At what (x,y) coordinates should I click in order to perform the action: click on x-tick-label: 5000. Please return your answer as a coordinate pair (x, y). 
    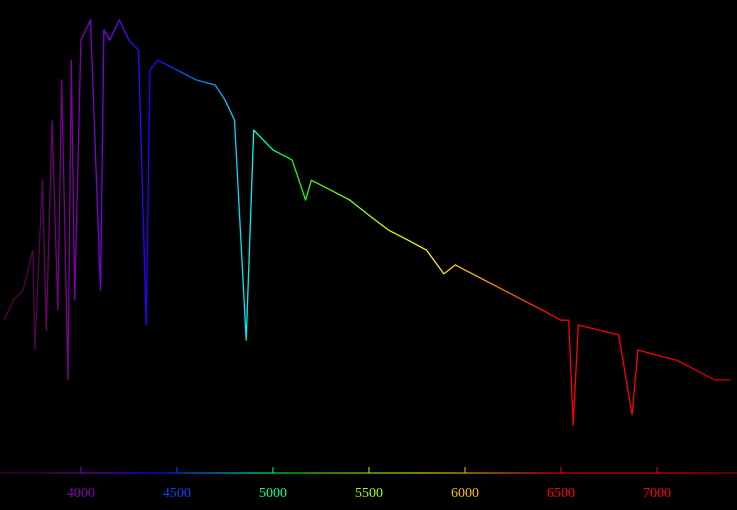
    Looking at the image, I should click on (273, 493).